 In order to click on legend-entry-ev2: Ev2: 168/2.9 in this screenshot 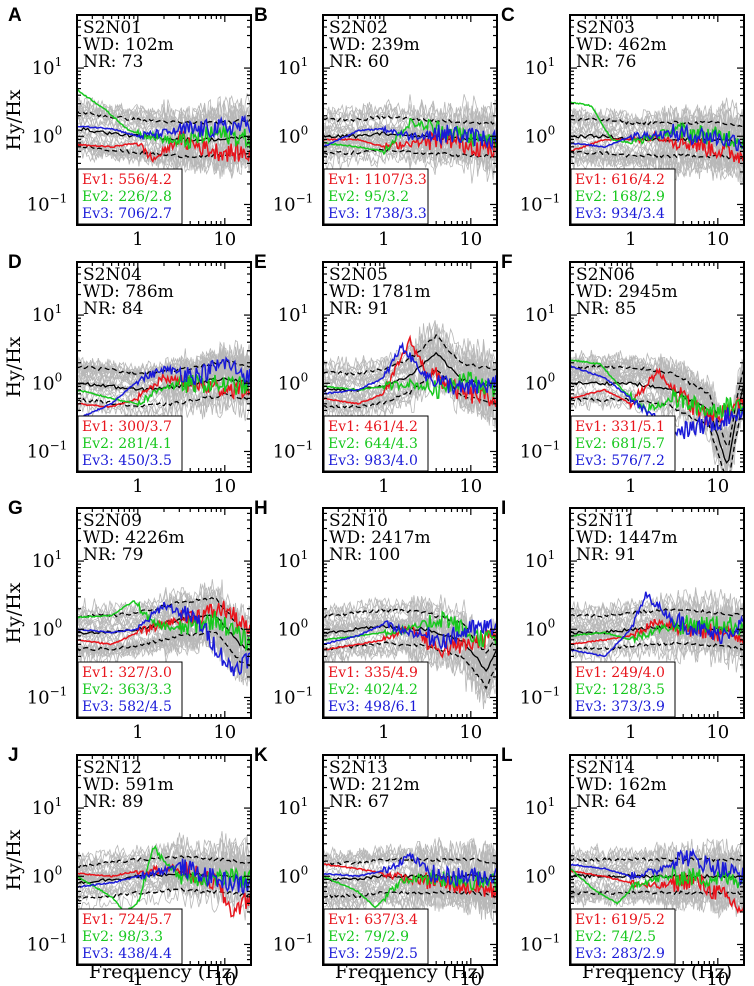, I will do `click(620, 197)`.